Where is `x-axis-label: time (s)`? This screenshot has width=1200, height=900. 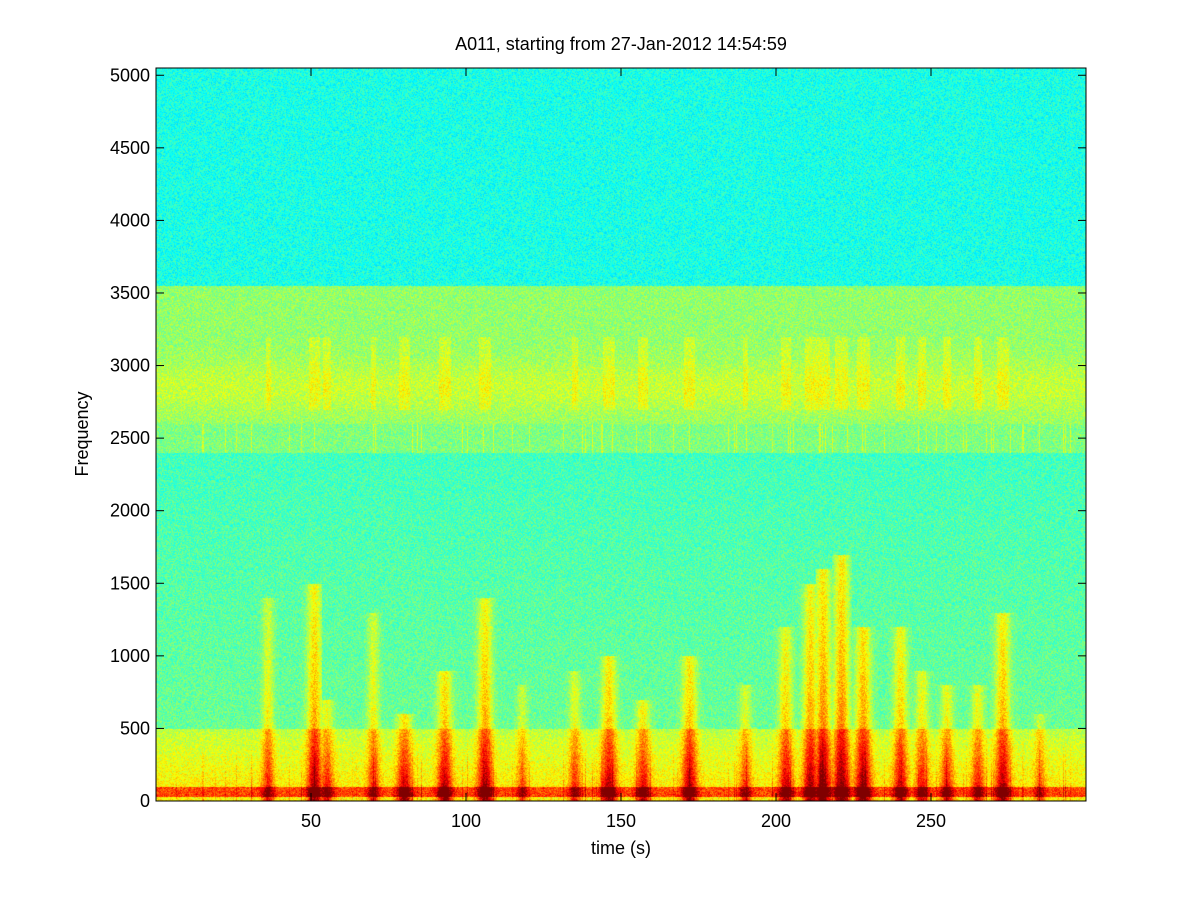
x-axis-label: time (s) is located at coordinates (621, 848).